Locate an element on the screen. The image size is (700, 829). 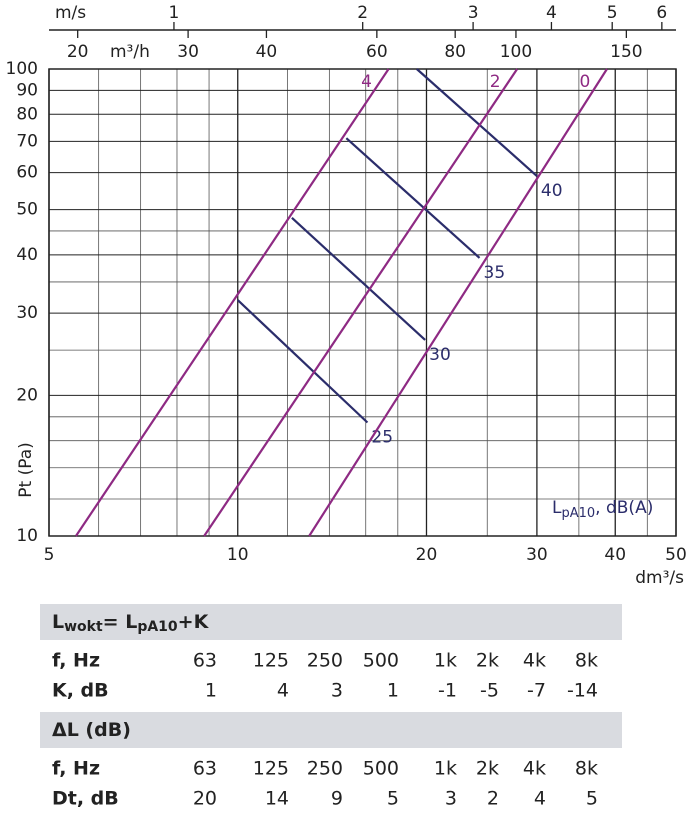
noise-label: 30 is located at coordinates (440, 355).